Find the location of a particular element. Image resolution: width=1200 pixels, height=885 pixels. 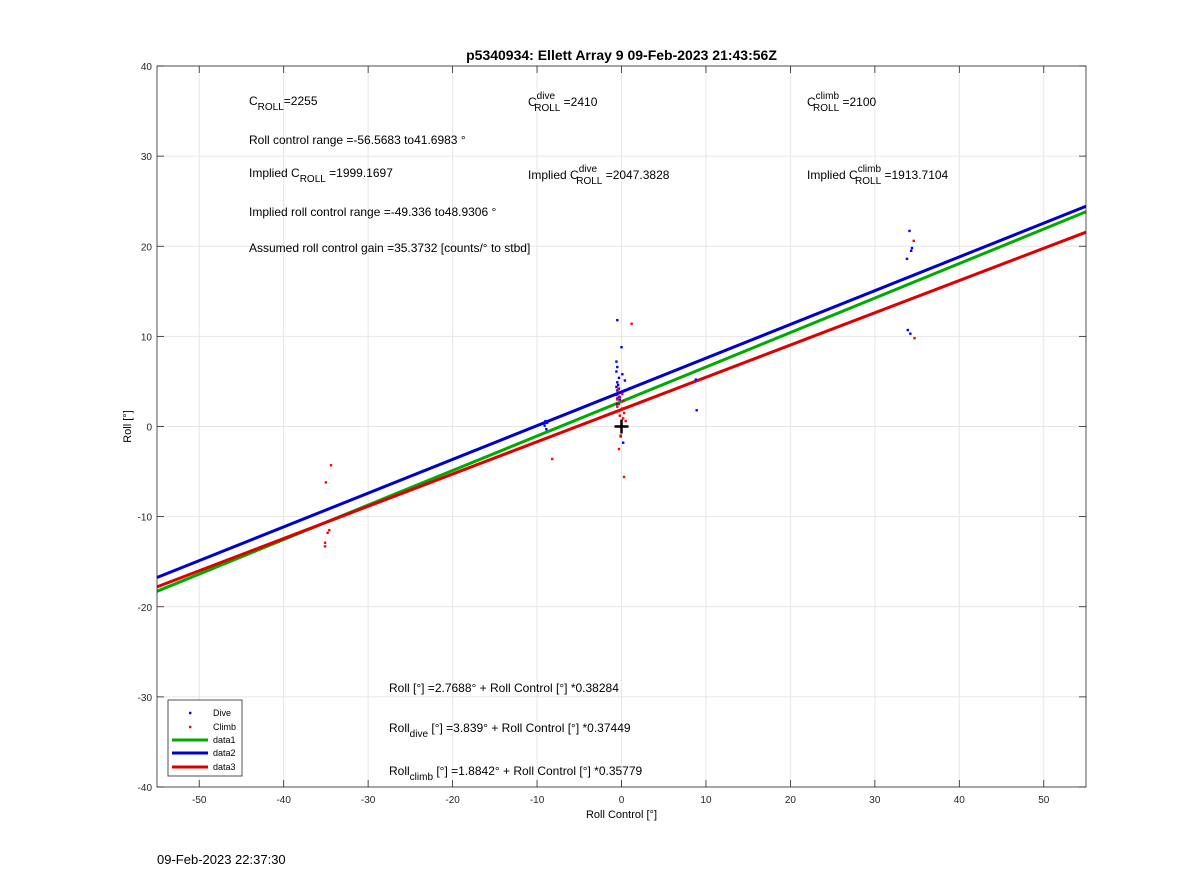

footer-timestamp: 09-Feb-2023 22:37:30 is located at coordinates (221, 859).